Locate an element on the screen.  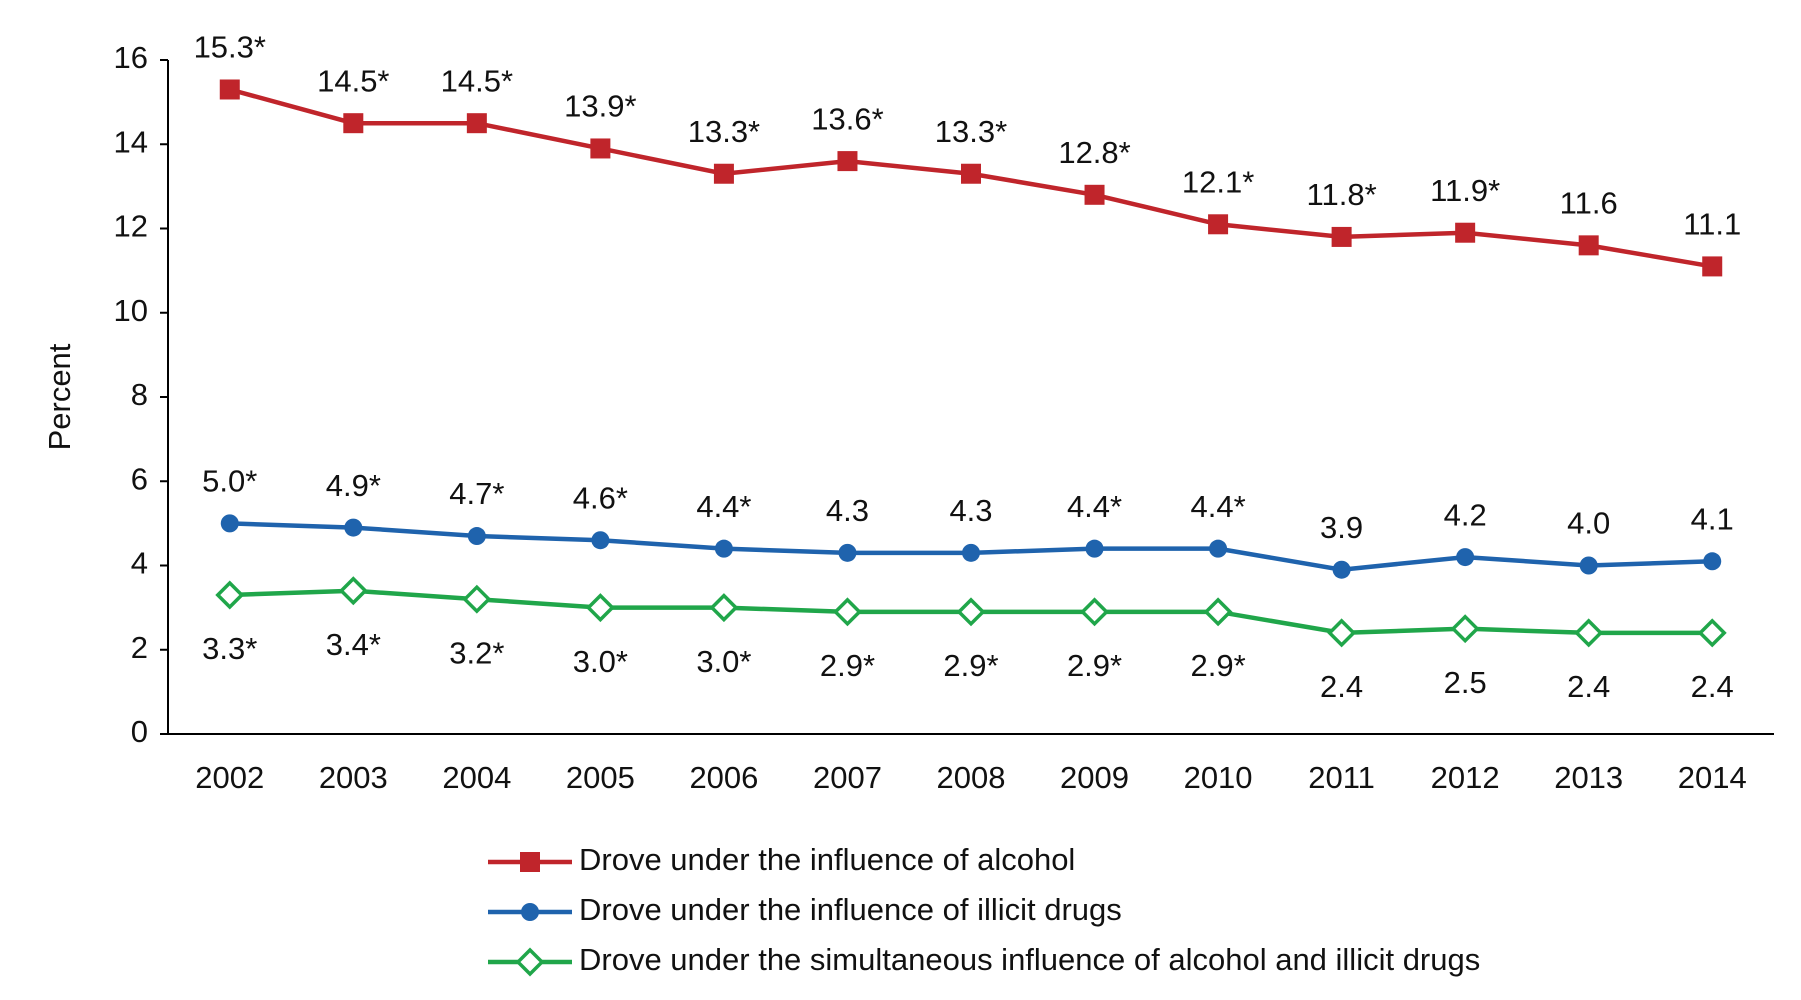
data-label: 3.9 is located at coordinates (1341, 527).